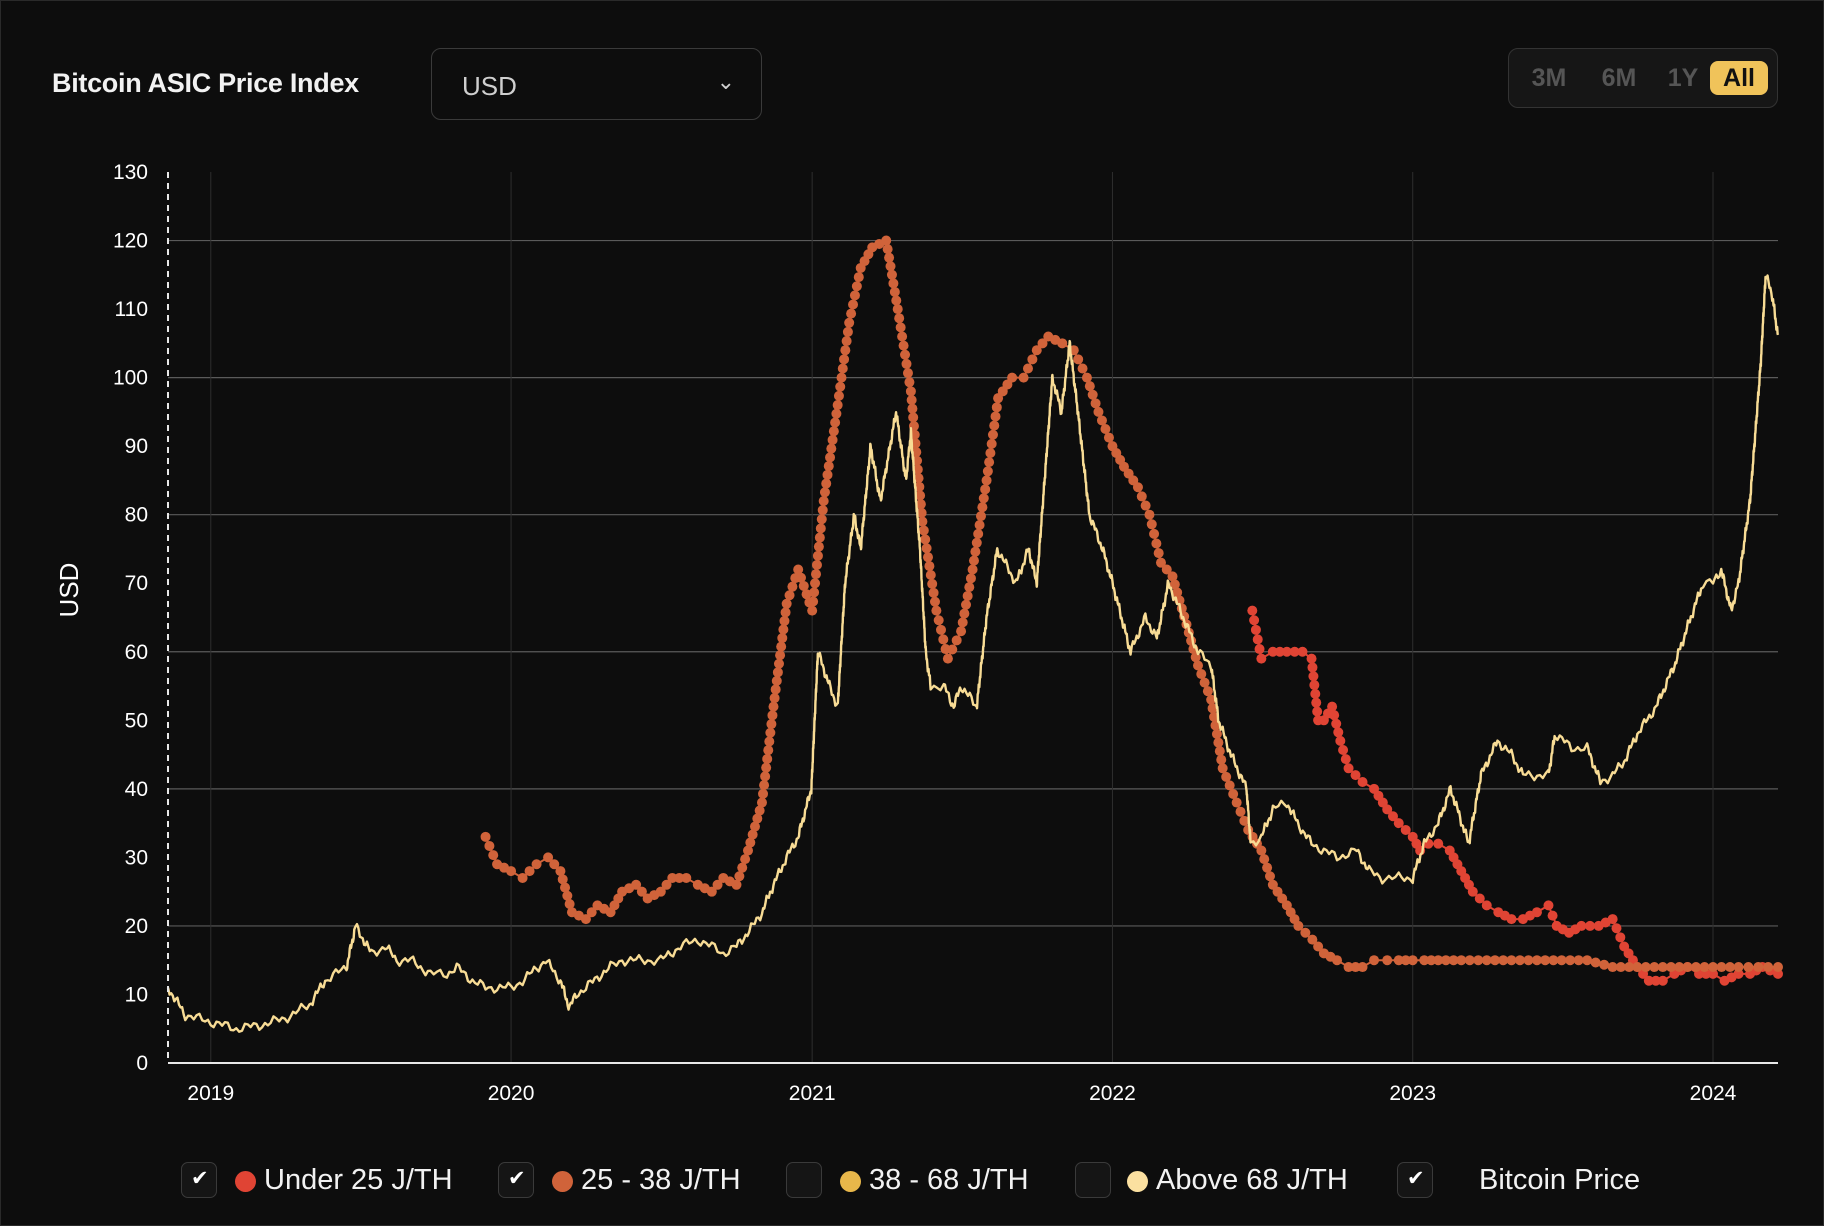 This screenshot has height=1226, width=1824. I want to click on y-tick-label: 70, so click(136, 583).